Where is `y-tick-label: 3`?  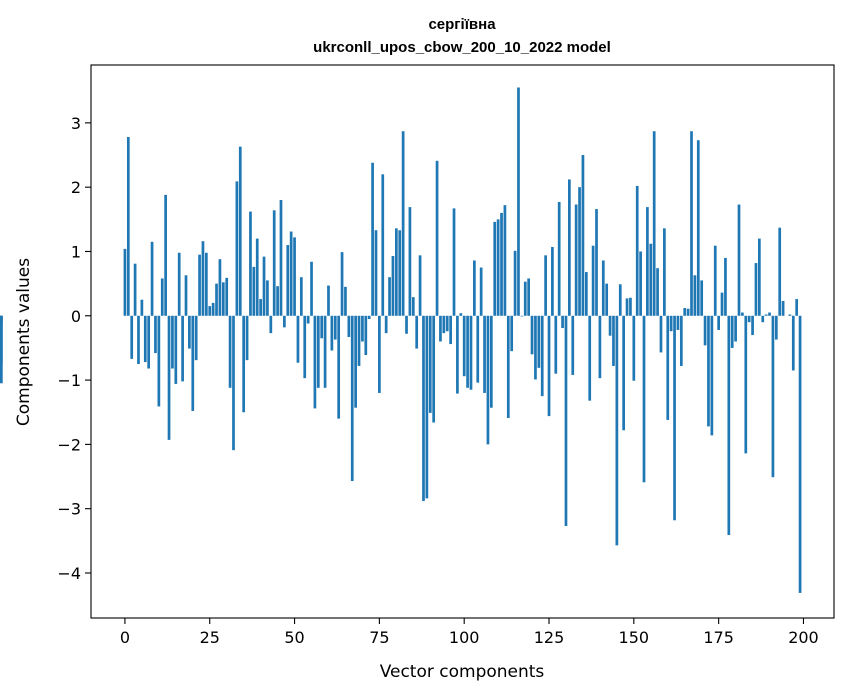
y-tick-label: 3 is located at coordinates (76, 123).